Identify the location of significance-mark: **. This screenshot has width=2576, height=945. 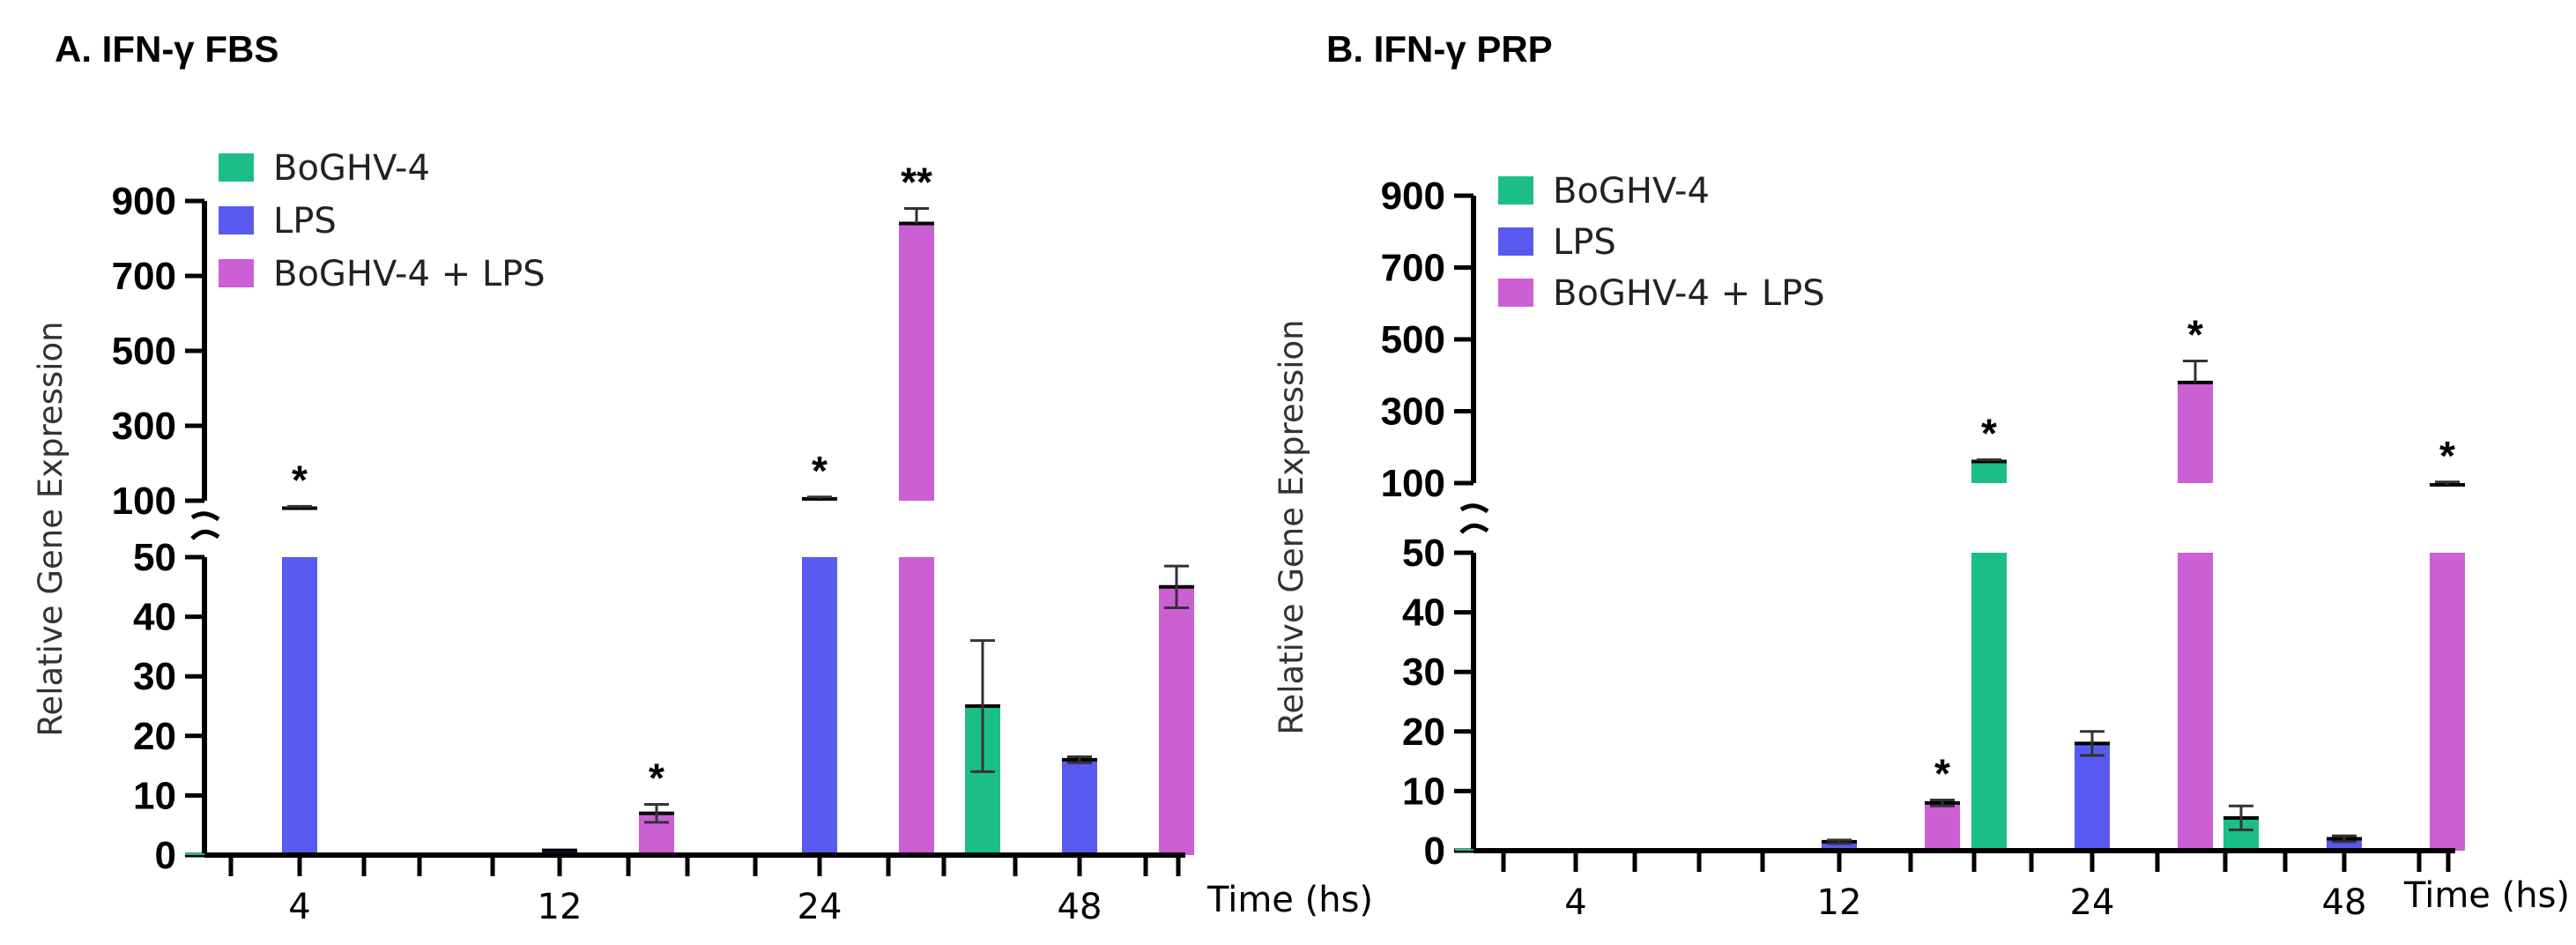
(916, 182).